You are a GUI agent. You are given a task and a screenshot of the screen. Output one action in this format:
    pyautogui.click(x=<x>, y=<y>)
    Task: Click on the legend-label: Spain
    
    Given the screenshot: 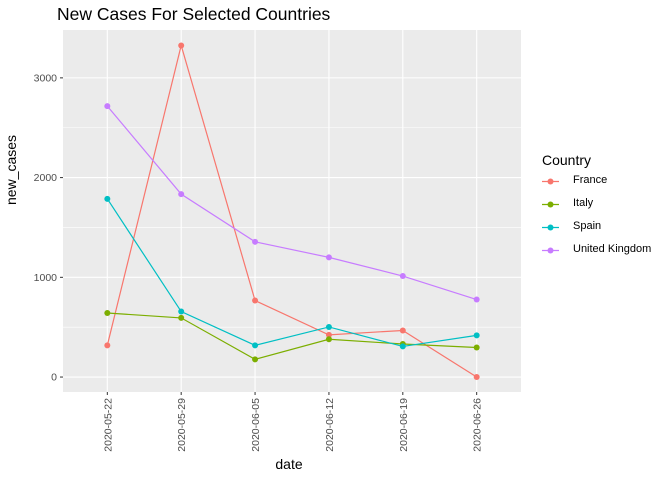 What is the action you would take?
    pyautogui.click(x=587, y=226)
    